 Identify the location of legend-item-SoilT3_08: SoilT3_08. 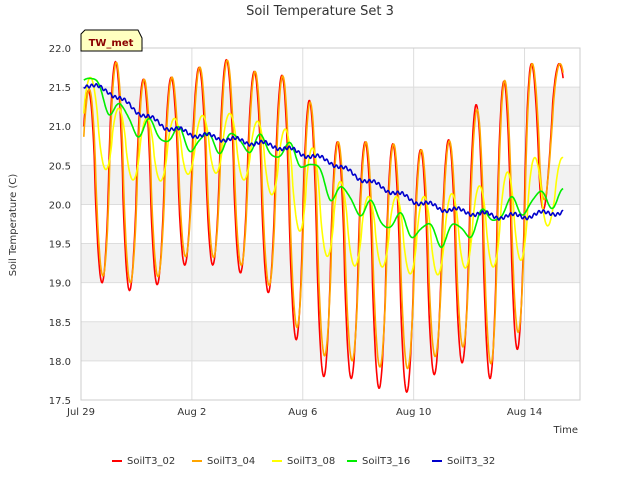
(303, 461).